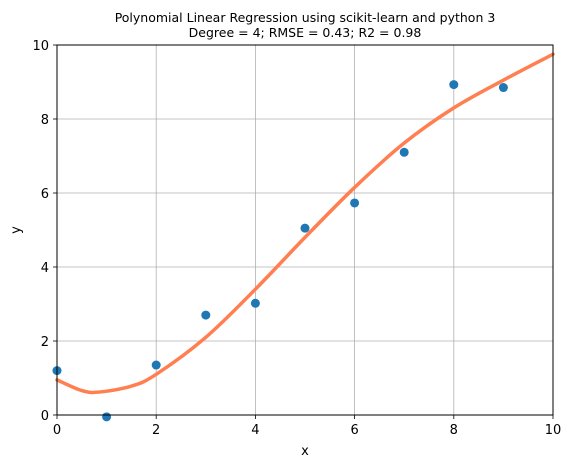 The height and width of the screenshot is (468, 571). Describe the element at coordinates (45, 120) in the screenshot. I see `y-tick-label: 8` at that location.